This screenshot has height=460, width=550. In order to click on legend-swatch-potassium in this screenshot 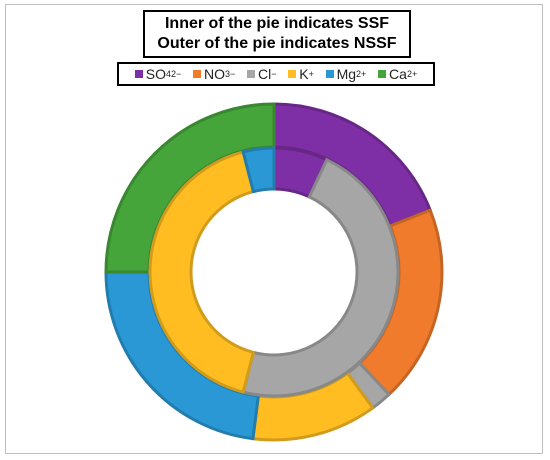, I will do `click(292, 74)`.